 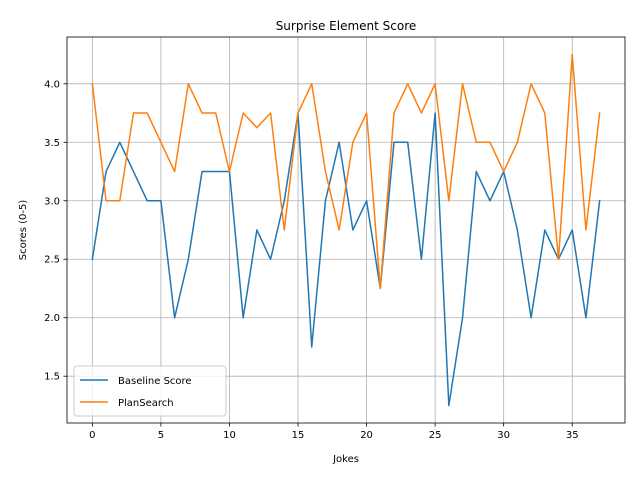 I want to click on x-tick-label: 10, so click(x=229, y=435).